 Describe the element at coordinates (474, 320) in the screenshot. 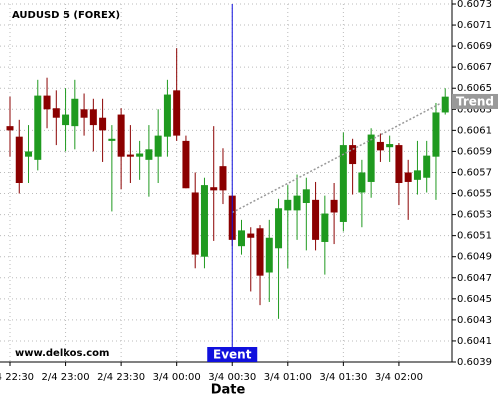

I see `y-tick-label: 0.6043` at that location.